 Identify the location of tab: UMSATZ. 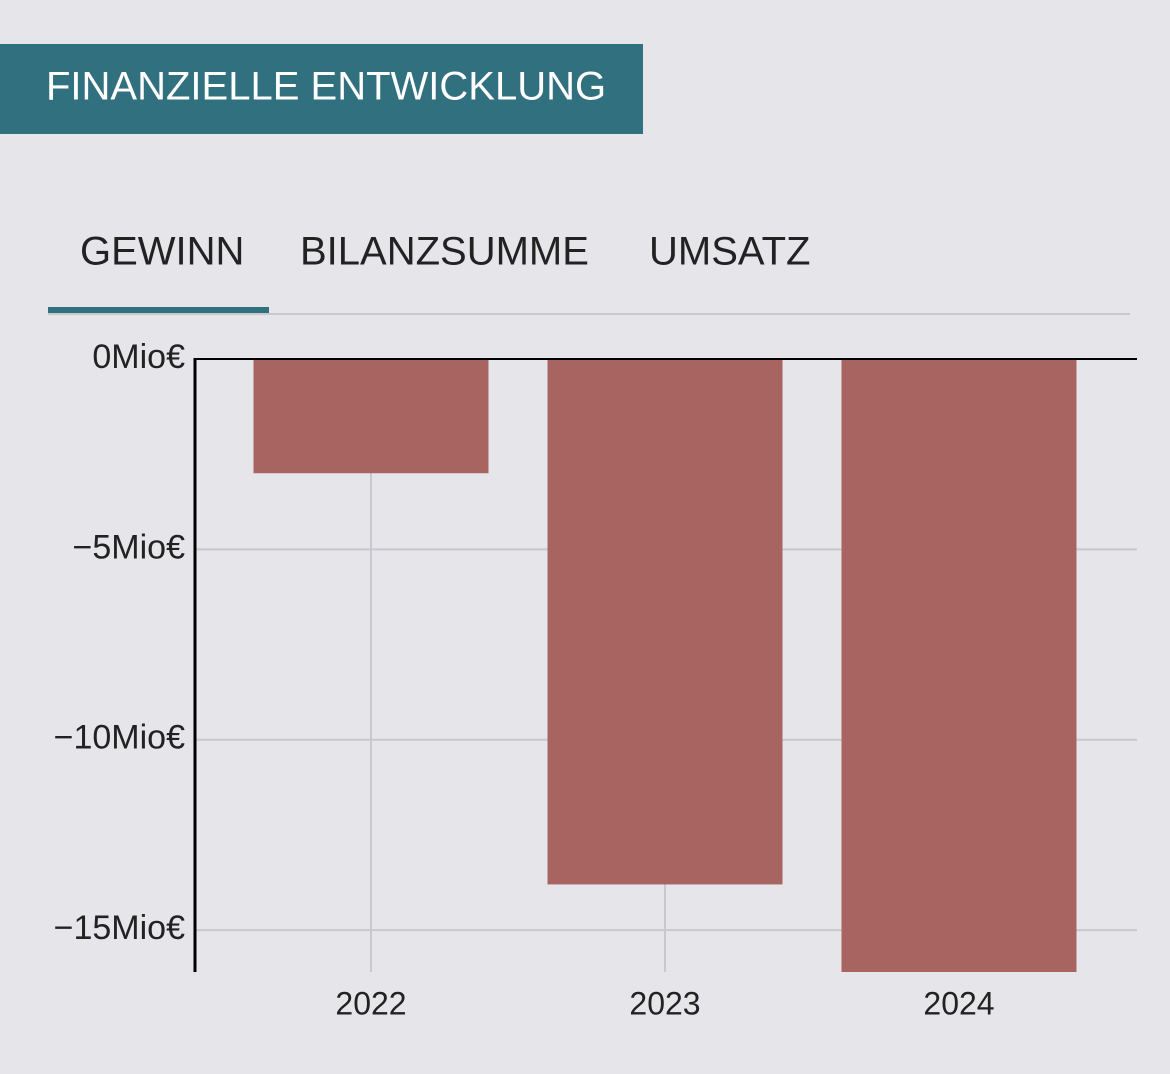
(729, 252).